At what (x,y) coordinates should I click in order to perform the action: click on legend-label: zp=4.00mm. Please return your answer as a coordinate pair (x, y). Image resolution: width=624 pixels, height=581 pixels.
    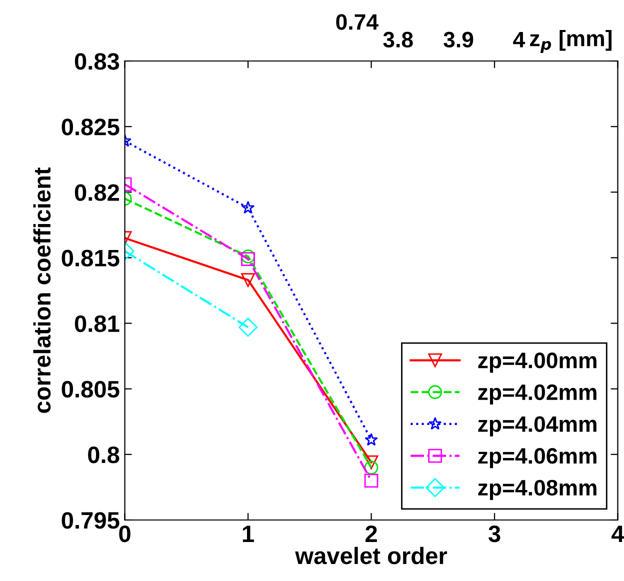
    Looking at the image, I should click on (537, 362).